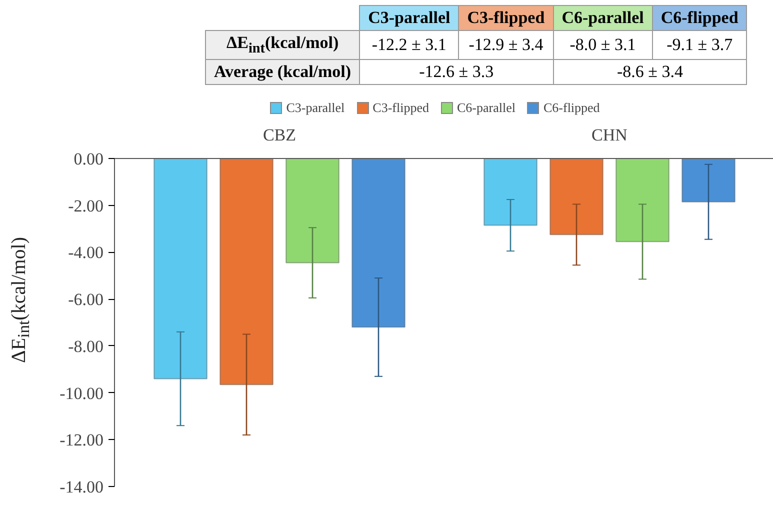 The width and height of the screenshot is (773, 527). I want to click on y-tick-label: -10.00, so click(82, 393).